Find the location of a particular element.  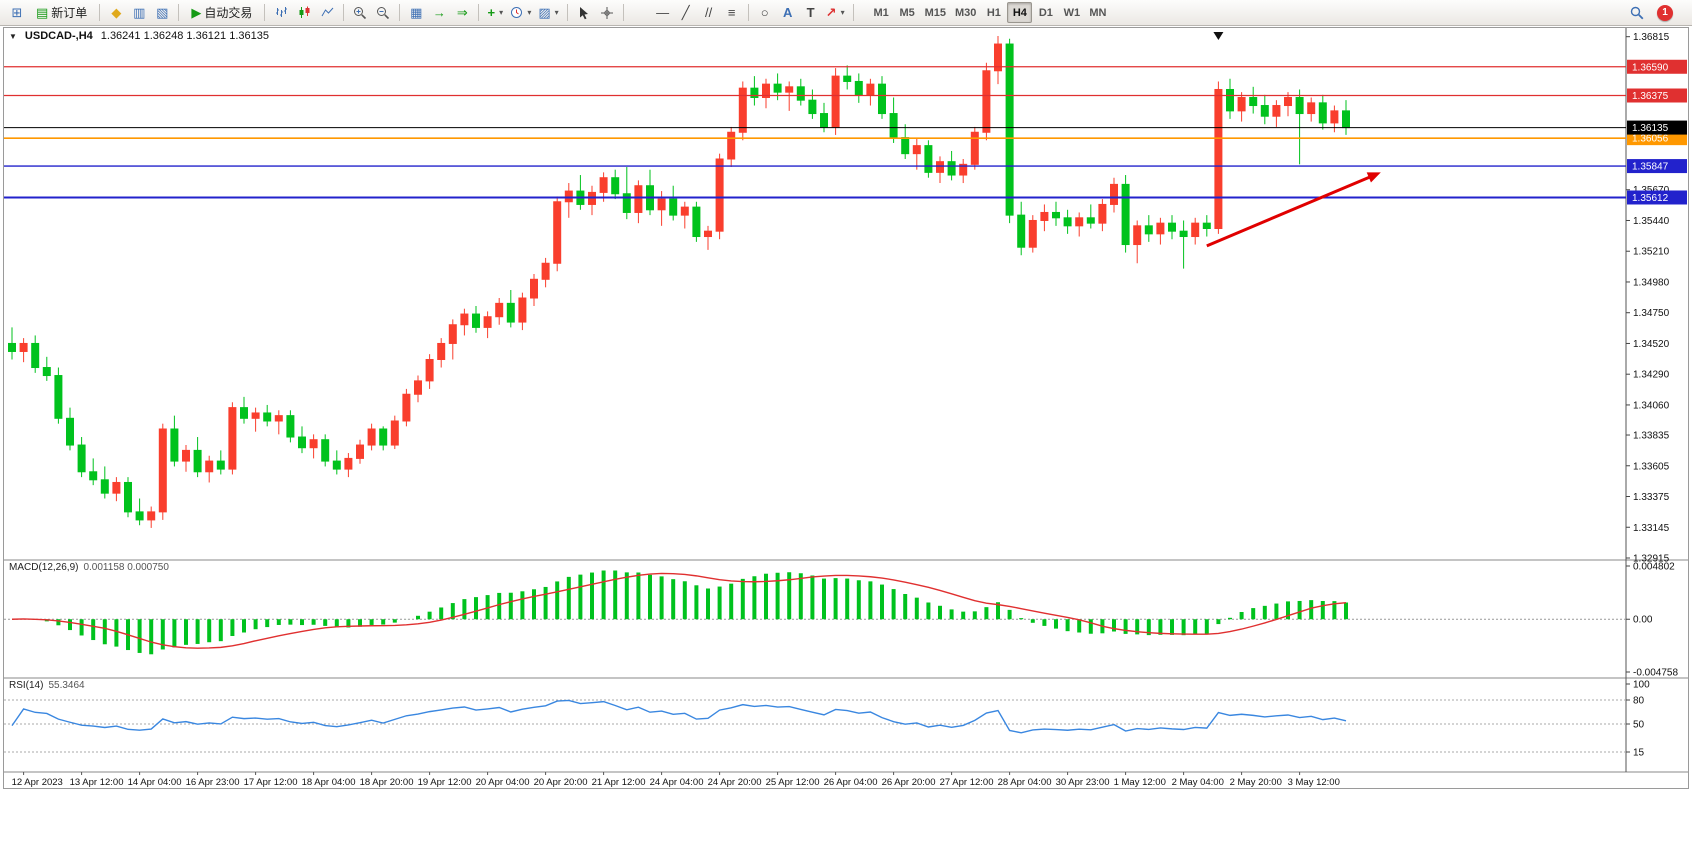

arrows-button: ↗ ▾ is located at coordinates (835, 12).